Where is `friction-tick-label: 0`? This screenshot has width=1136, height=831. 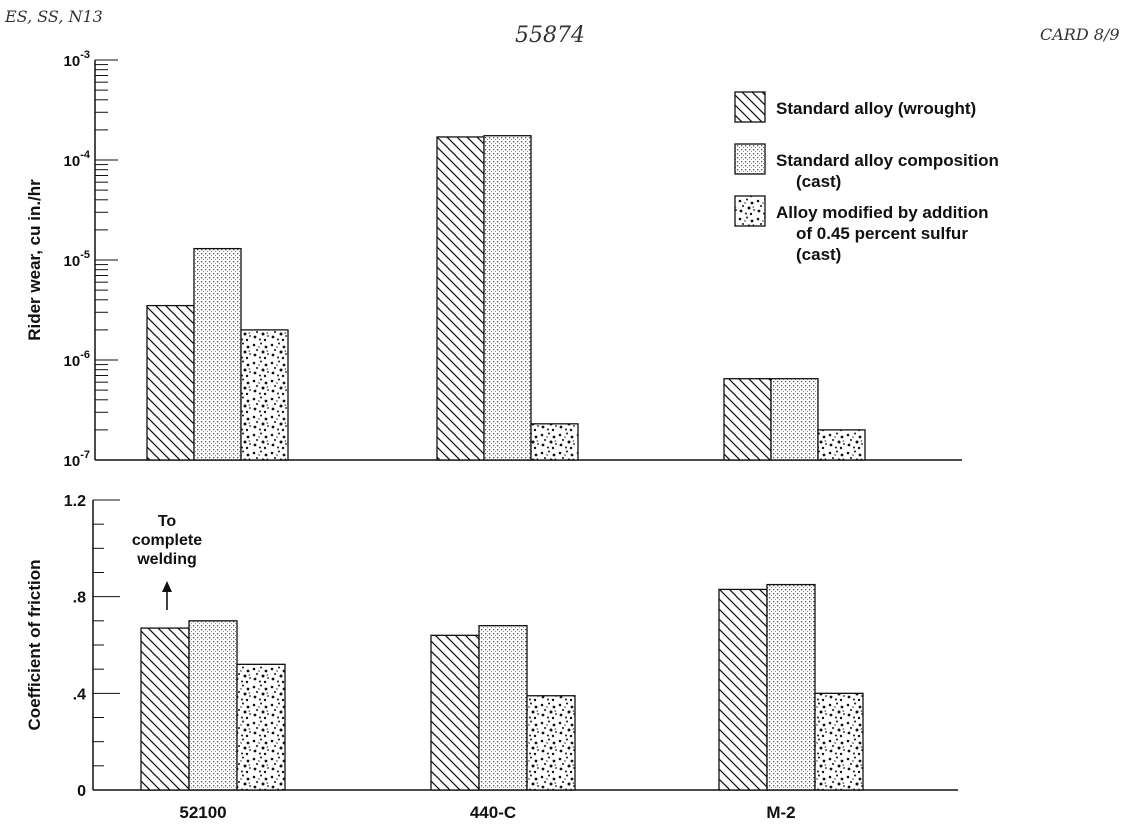 friction-tick-label: 0 is located at coordinates (81, 791).